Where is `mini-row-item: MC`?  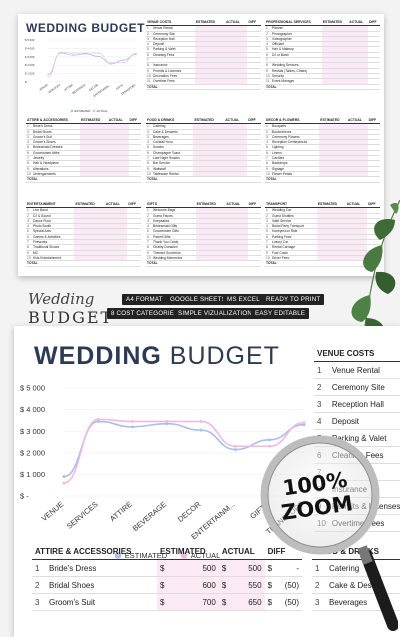 mini-row-item: MC is located at coordinates (53, 253).